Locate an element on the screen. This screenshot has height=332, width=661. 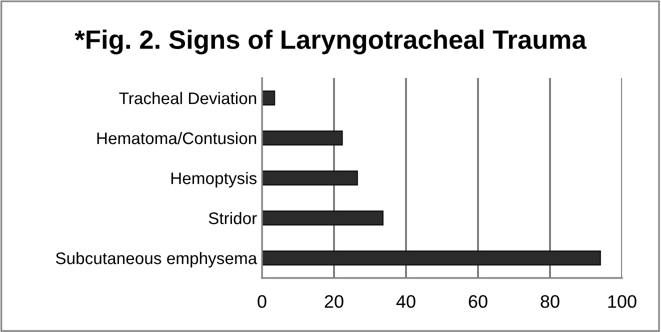
x-tick-label: 0 is located at coordinates (262, 301).